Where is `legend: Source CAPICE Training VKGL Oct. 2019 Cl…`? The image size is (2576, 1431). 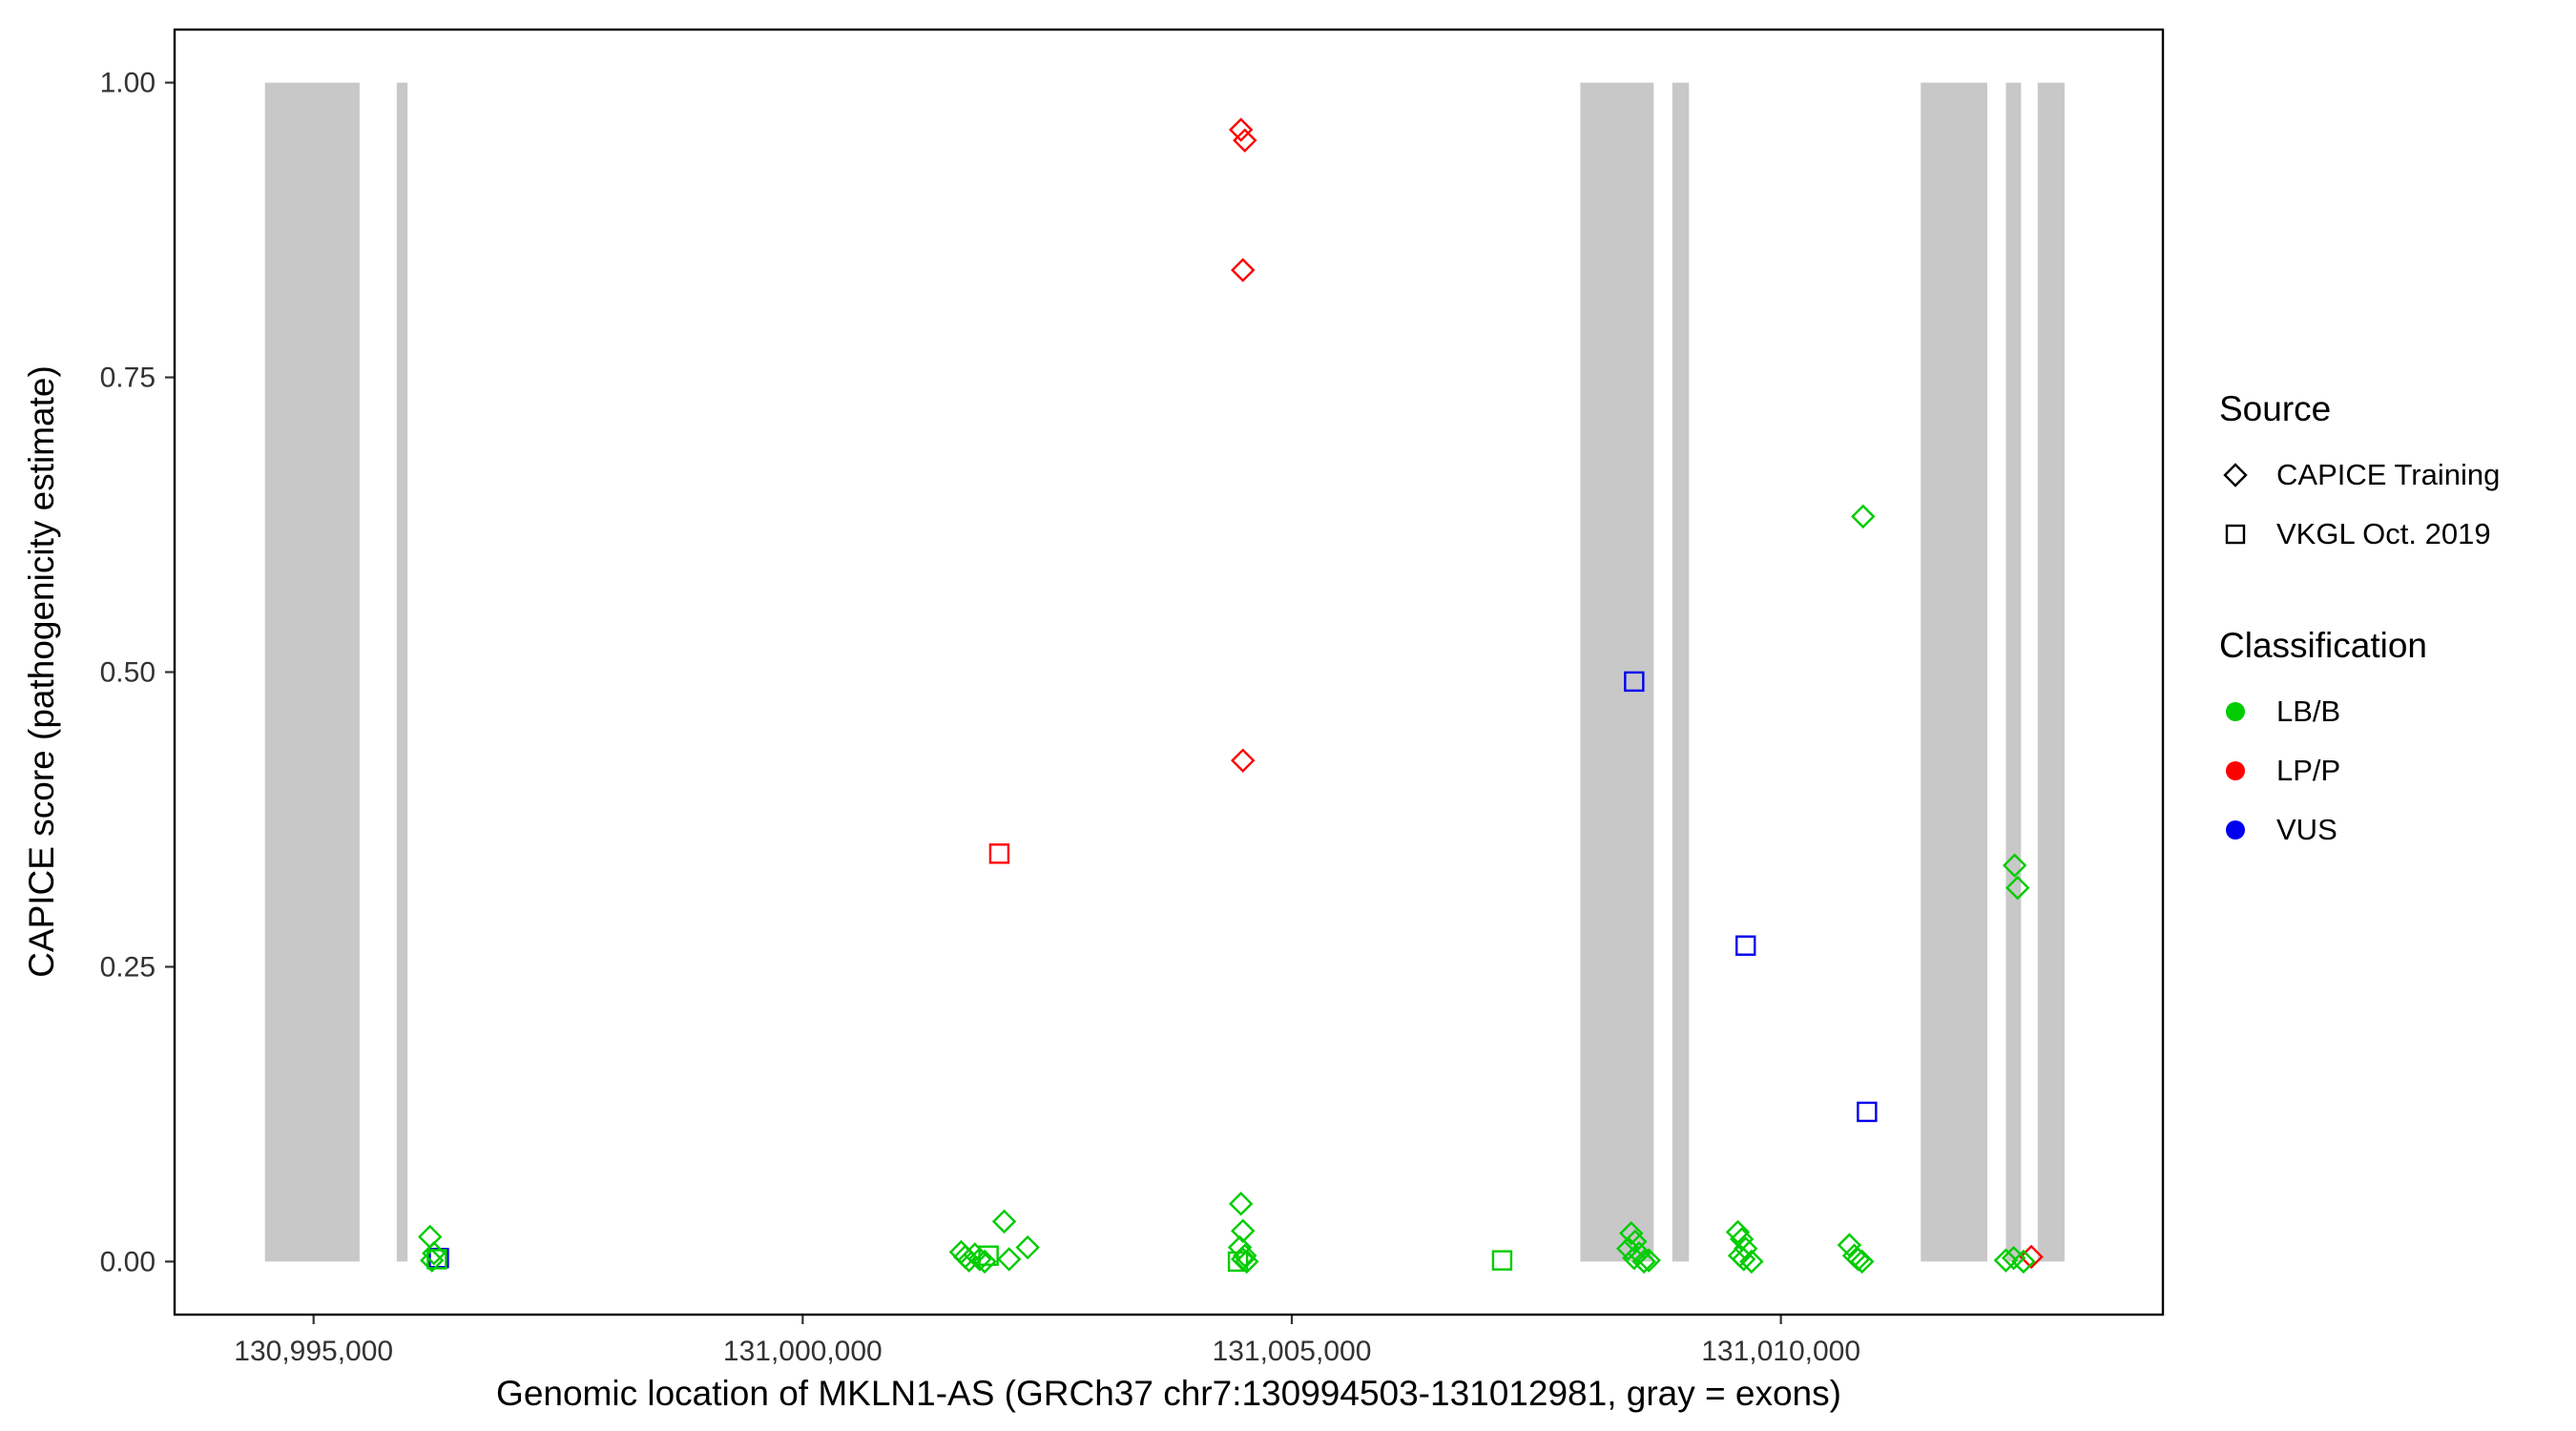
legend: Source CAPICE Training VKGL Oct. 2019 Cl… is located at coordinates (2359, 655).